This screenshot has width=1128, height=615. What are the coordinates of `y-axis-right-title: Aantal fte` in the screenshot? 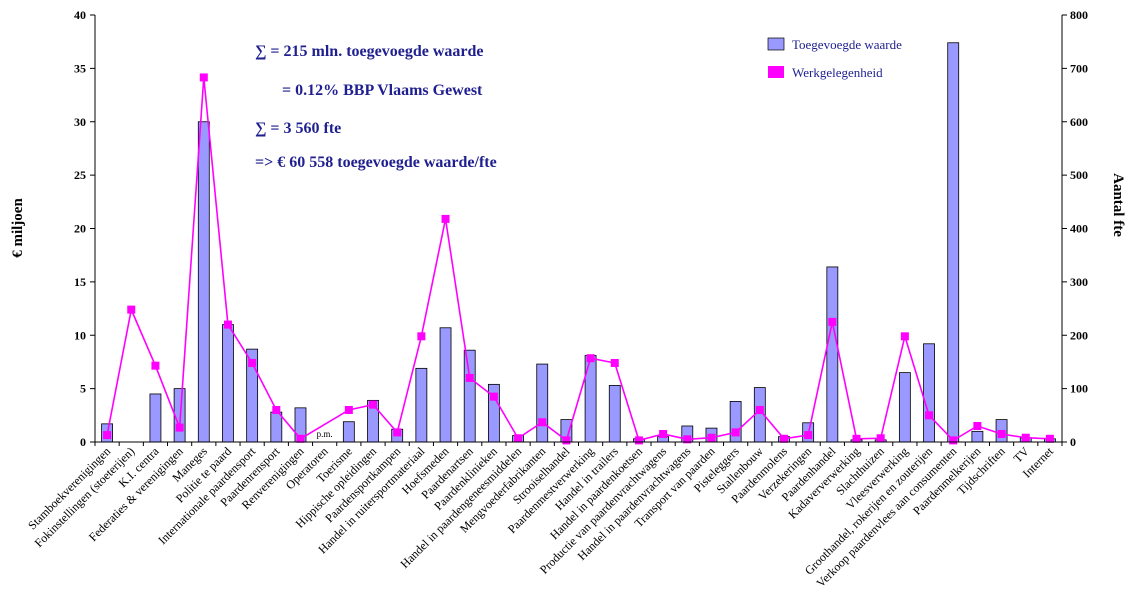 It's located at (1118, 205).